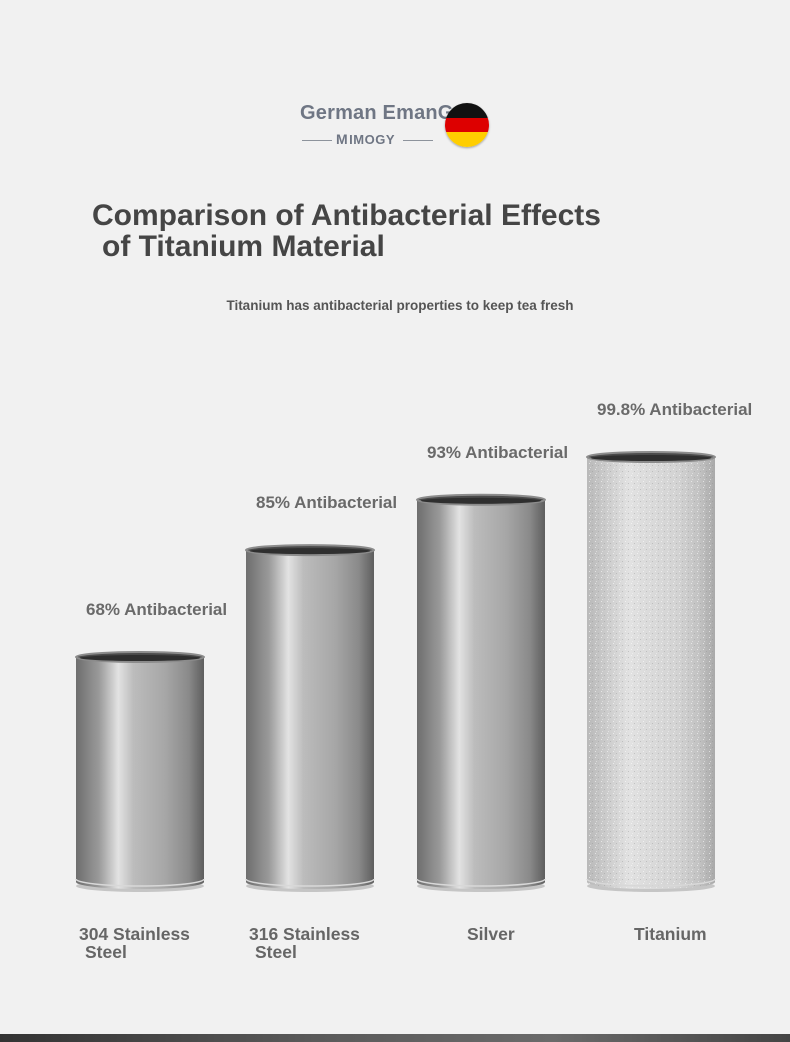  What do you see at coordinates (342, 139) in the screenshot?
I see `brand-mark-icon: M` at bounding box center [342, 139].